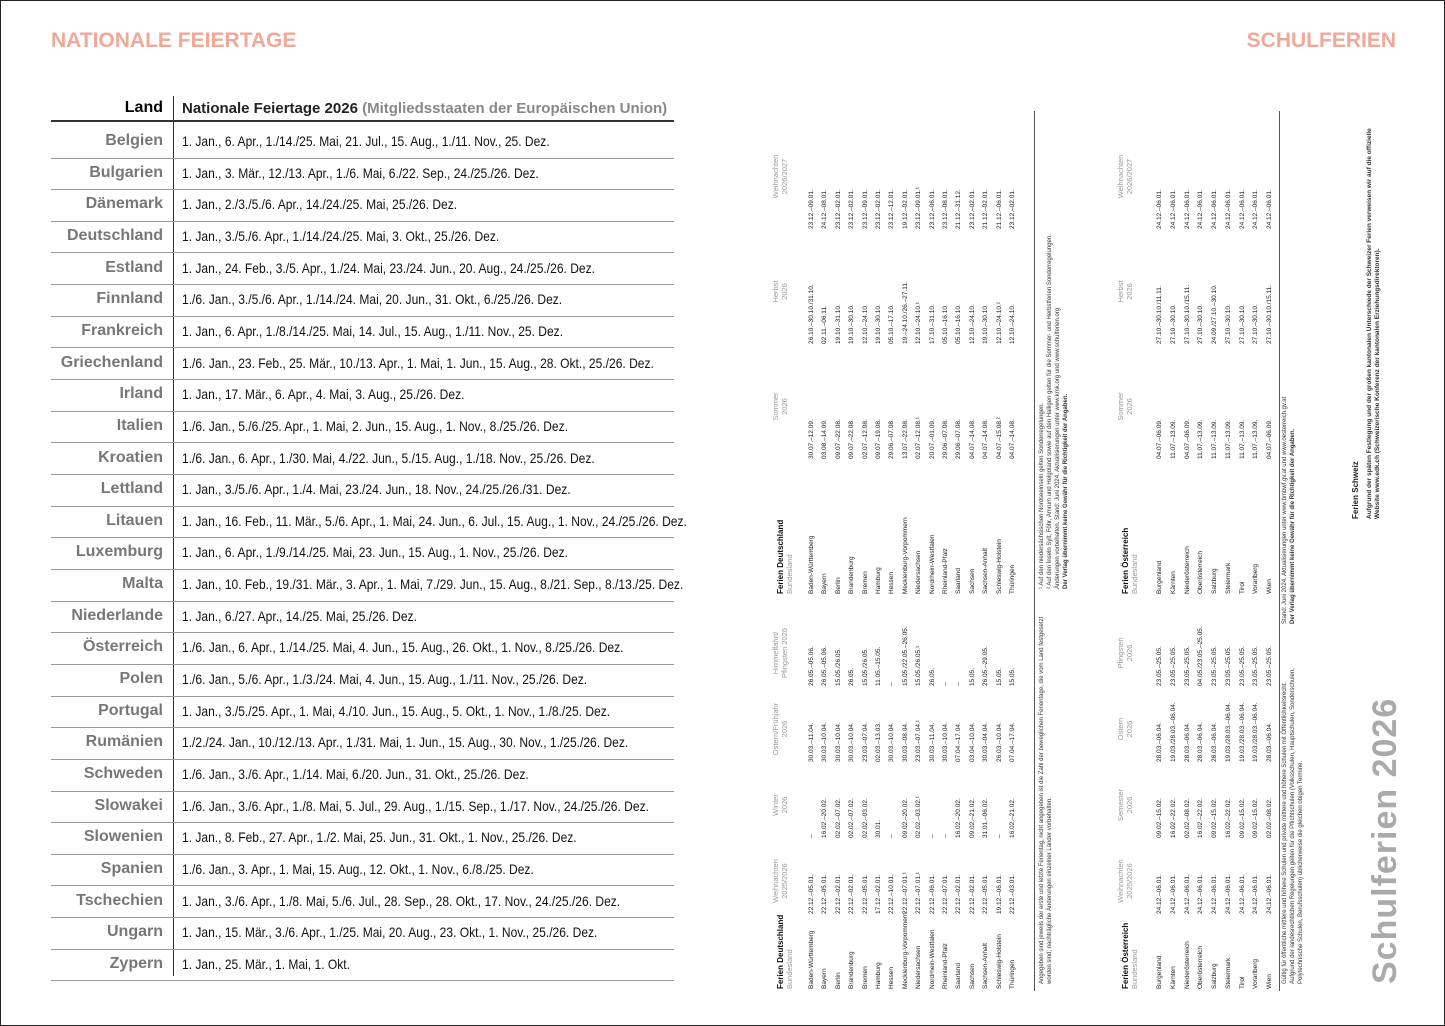  What do you see at coordinates (1269, 439) in the screenshot?
I see `holiday-period: 04.07.–06.09.` at bounding box center [1269, 439].